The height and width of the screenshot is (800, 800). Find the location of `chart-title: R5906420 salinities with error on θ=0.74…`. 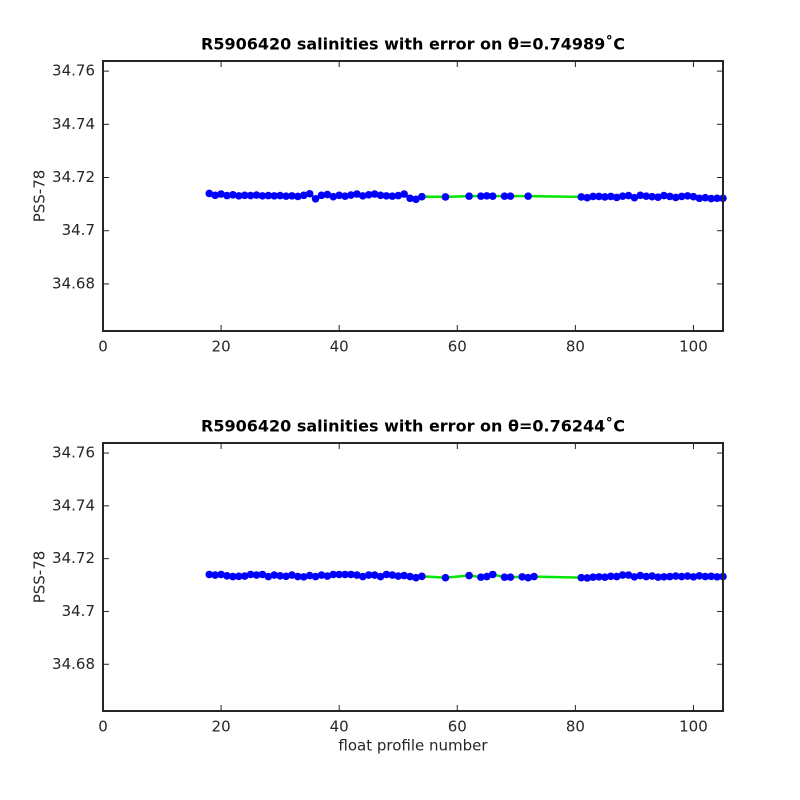

chart-title: R5906420 salinities with error on θ=0.74… is located at coordinates (413, 44).